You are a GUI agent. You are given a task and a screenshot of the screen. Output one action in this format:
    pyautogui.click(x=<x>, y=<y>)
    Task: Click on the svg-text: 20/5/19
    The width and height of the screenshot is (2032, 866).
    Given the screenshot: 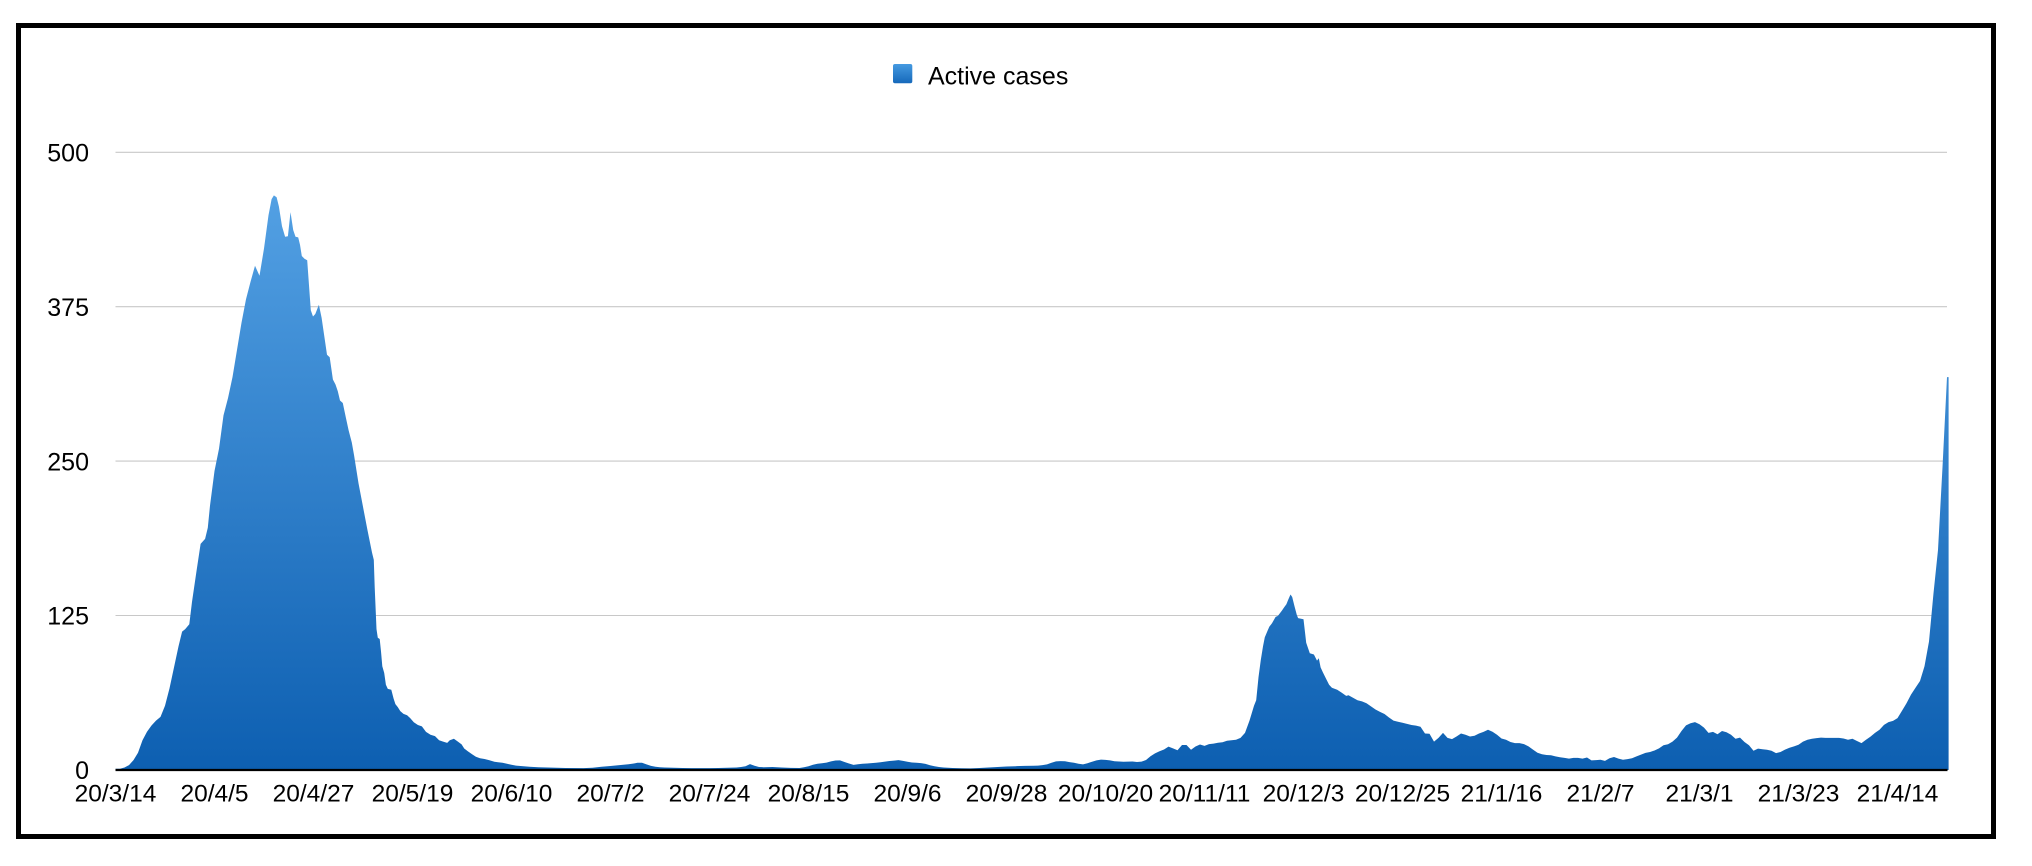 What is the action you would take?
    pyautogui.click(x=413, y=794)
    